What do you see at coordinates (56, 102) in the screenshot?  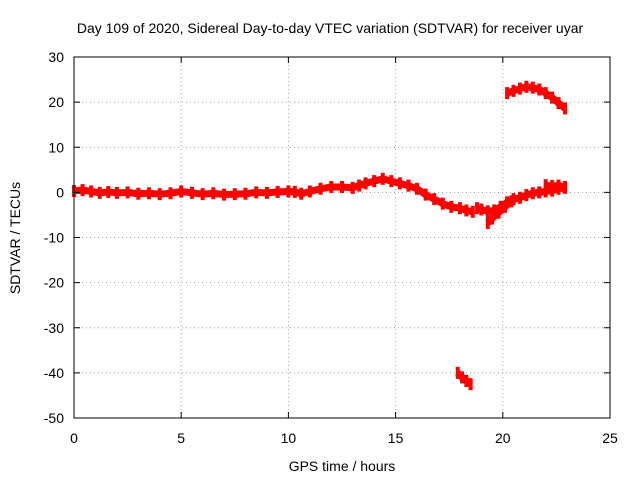 I see `y-tick-label: 20` at bounding box center [56, 102].